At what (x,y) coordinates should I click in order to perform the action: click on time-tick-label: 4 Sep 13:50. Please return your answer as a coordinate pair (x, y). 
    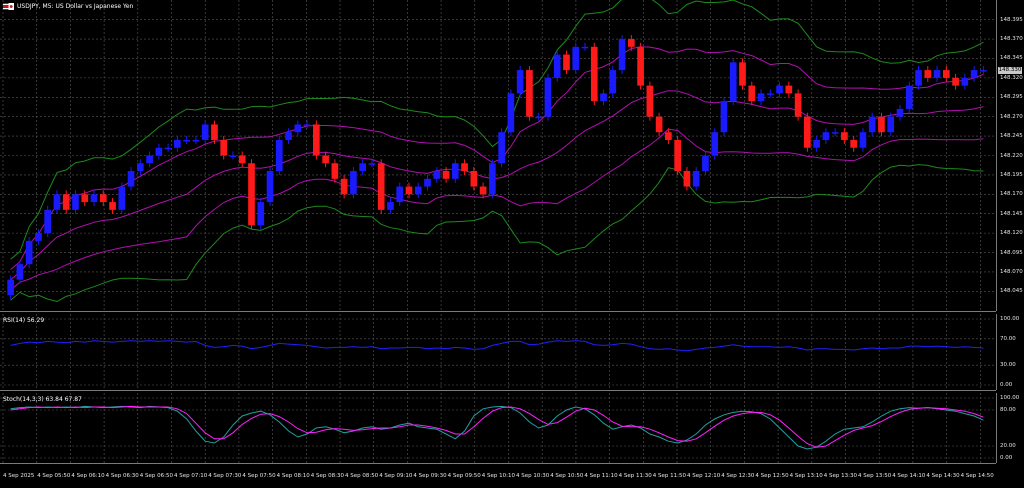
    Looking at the image, I should click on (875, 476).